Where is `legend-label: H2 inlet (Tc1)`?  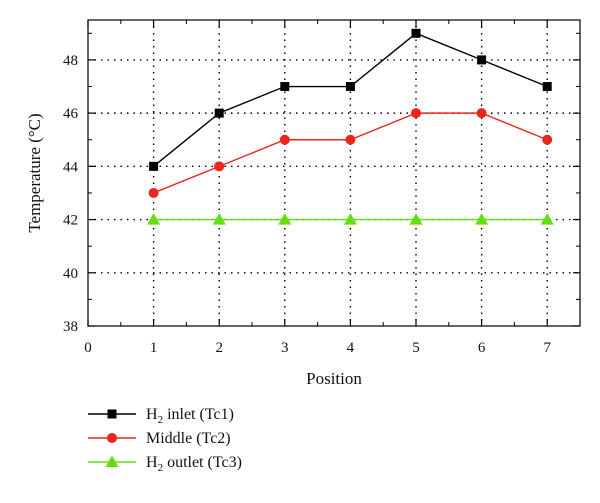 legend-label: H2 inlet (Tc1) is located at coordinates (190, 416).